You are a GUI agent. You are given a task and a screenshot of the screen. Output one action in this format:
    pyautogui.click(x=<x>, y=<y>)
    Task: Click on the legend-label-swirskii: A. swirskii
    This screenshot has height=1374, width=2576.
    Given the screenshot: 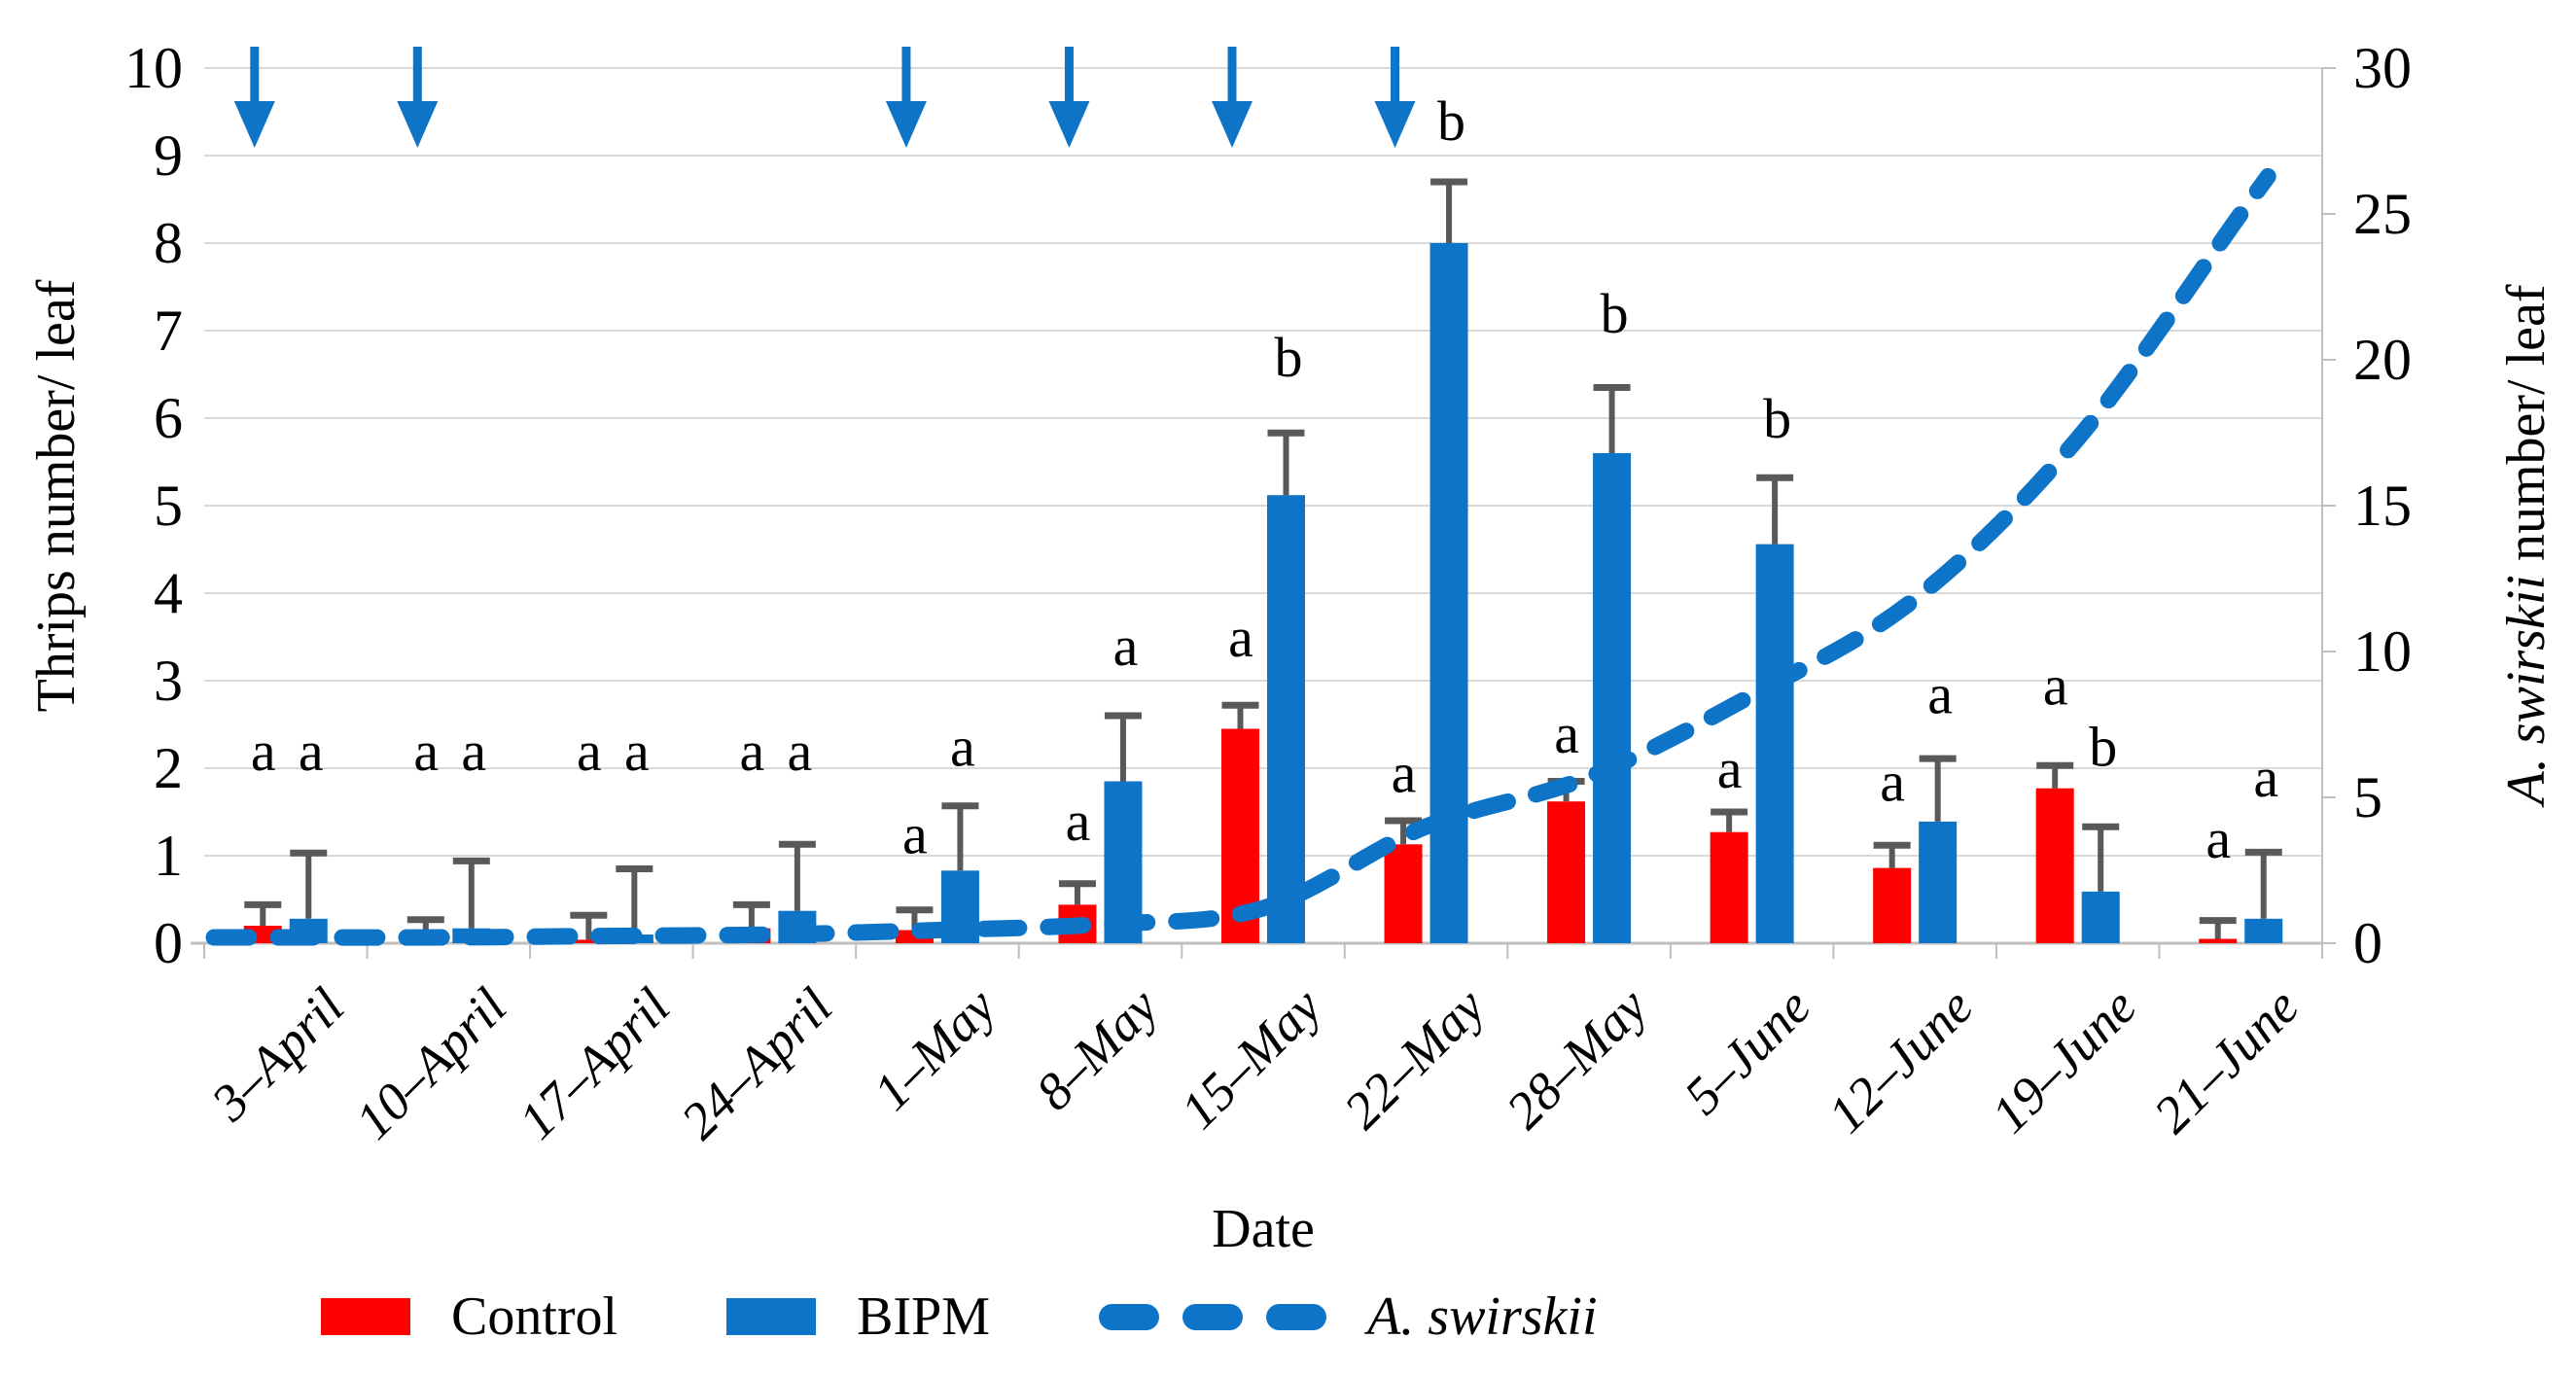 What is the action you would take?
    pyautogui.click(x=1483, y=1316)
    